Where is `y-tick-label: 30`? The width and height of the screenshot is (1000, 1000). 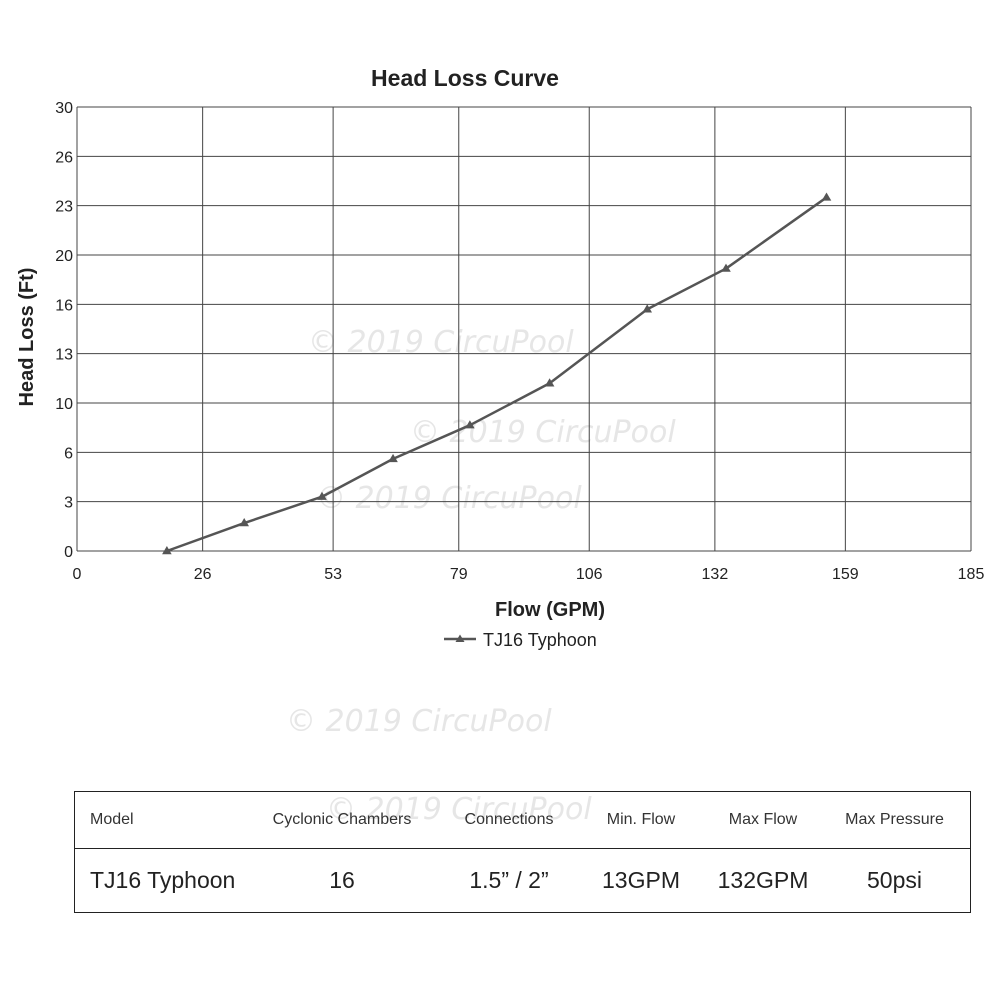 y-tick-label: 30 is located at coordinates (64, 108).